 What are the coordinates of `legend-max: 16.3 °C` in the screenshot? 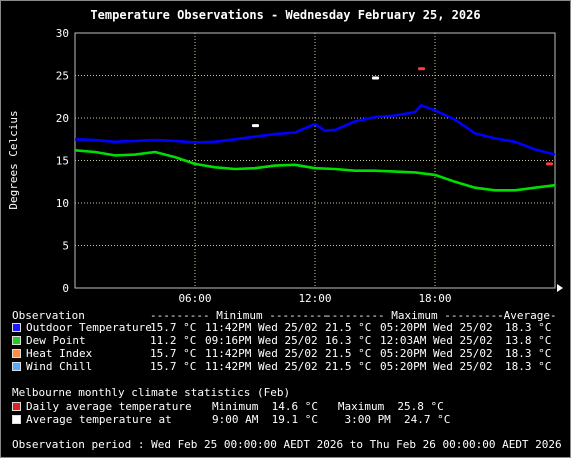 It's located at (348, 340).